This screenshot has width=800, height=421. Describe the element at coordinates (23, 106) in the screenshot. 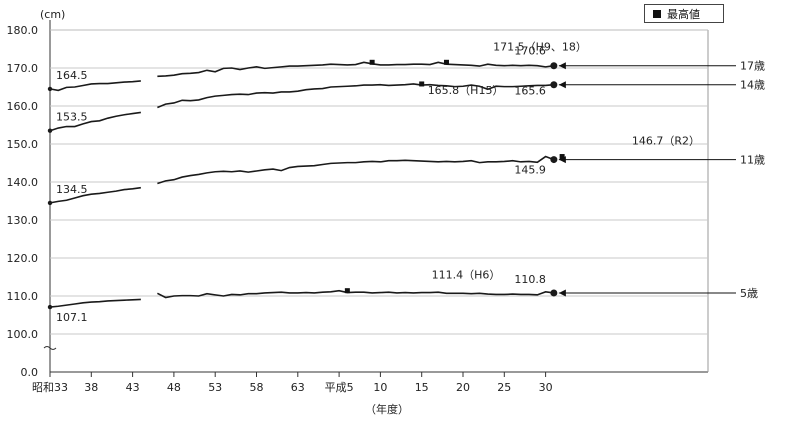

I see `y-tick-label: 160.0` at that location.